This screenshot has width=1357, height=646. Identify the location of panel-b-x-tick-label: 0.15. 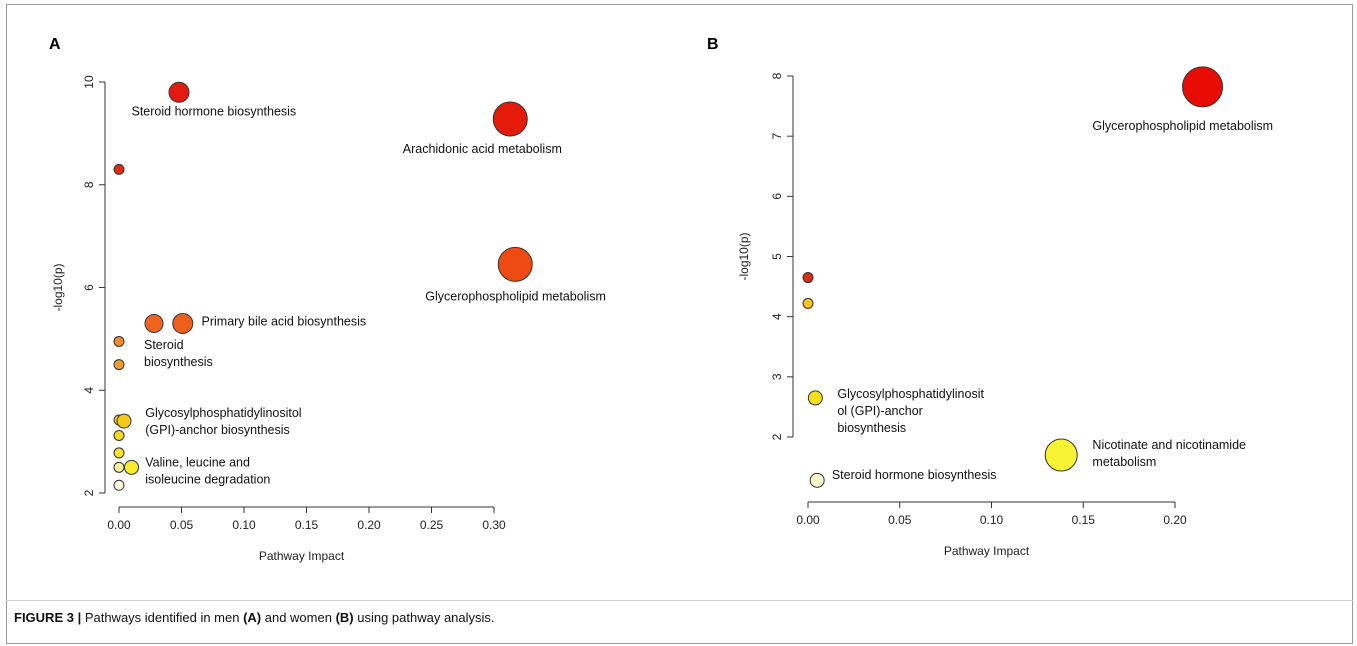
(1084, 520).